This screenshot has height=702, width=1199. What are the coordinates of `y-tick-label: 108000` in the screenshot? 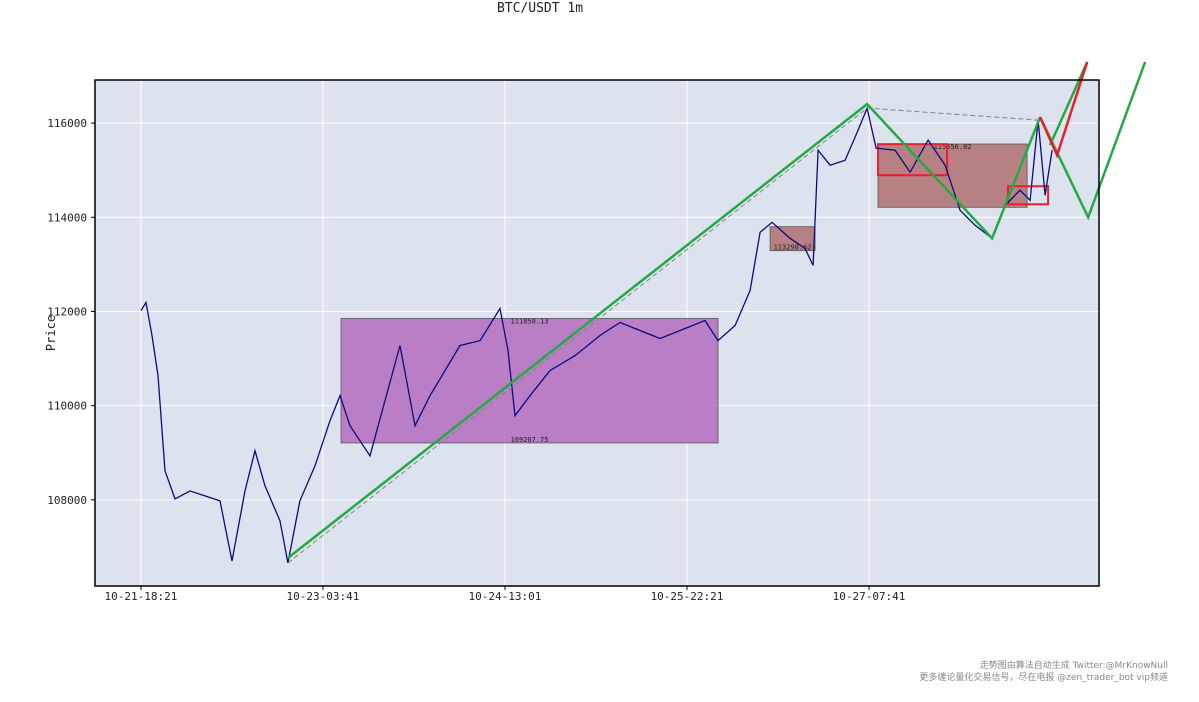 It's located at (67, 500).